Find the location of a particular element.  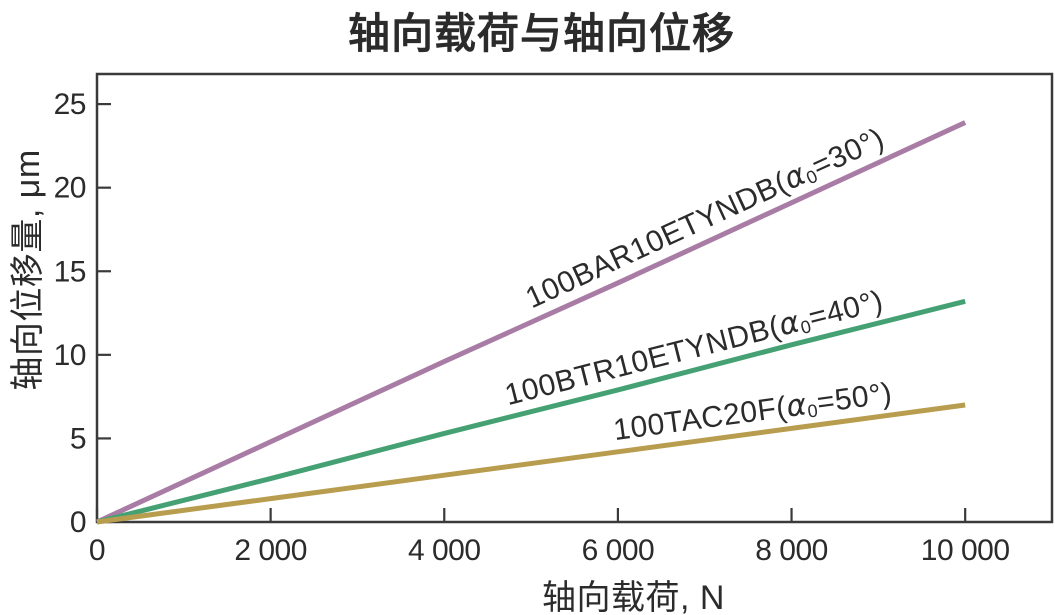

y-tick-label: 5 is located at coordinates (78, 438).